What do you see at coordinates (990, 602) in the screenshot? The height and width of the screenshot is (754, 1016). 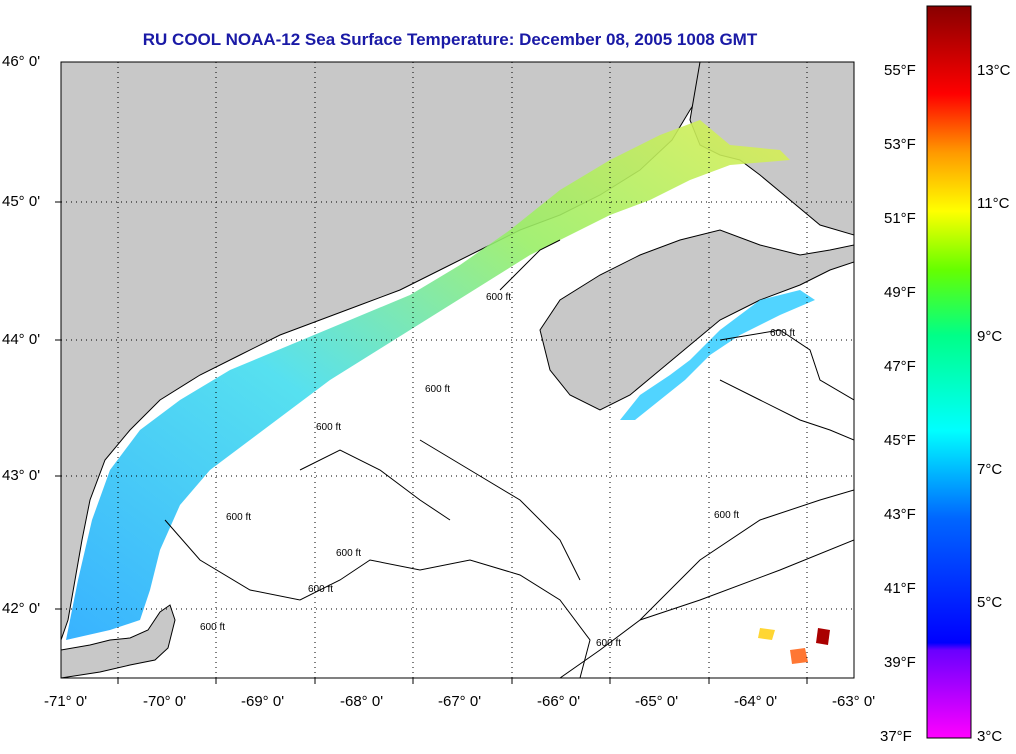 I see `colorbar-c-label: 5°C` at bounding box center [990, 602].